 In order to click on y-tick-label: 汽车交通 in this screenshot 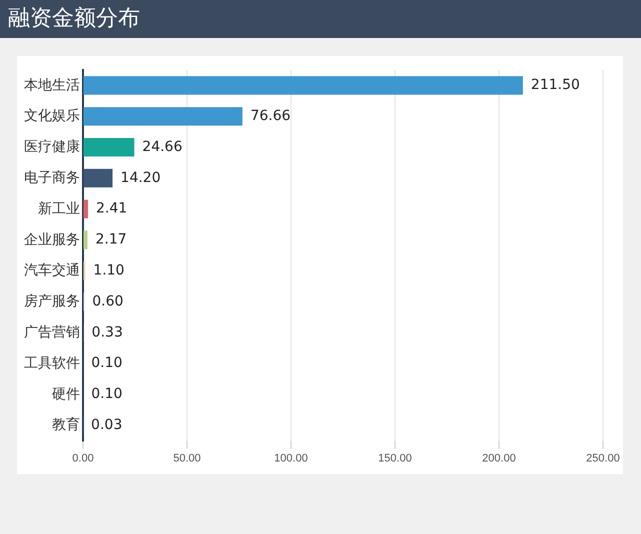, I will do `click(52, 270)`.